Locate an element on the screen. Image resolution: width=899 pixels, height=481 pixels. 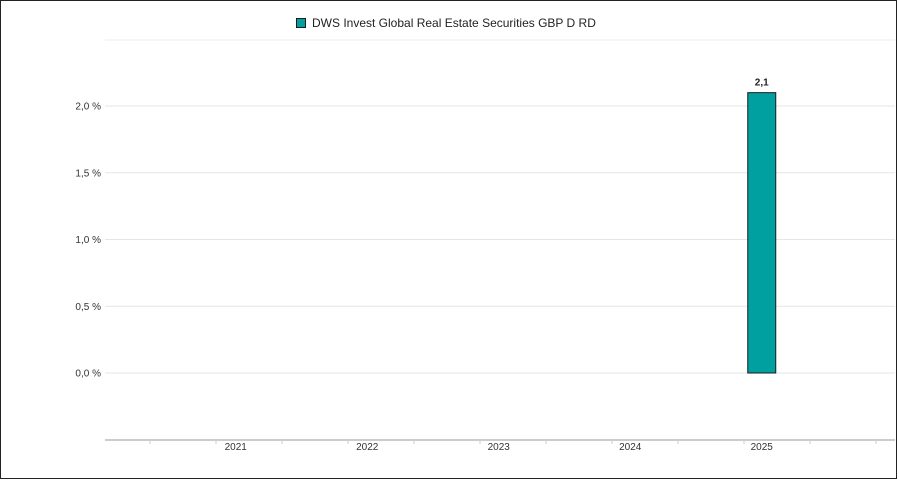
y-axis-ticks: 0,0 % 0,5 % 1,0 % 1,5 % 2,0 % is located at coordinates (88, 241).